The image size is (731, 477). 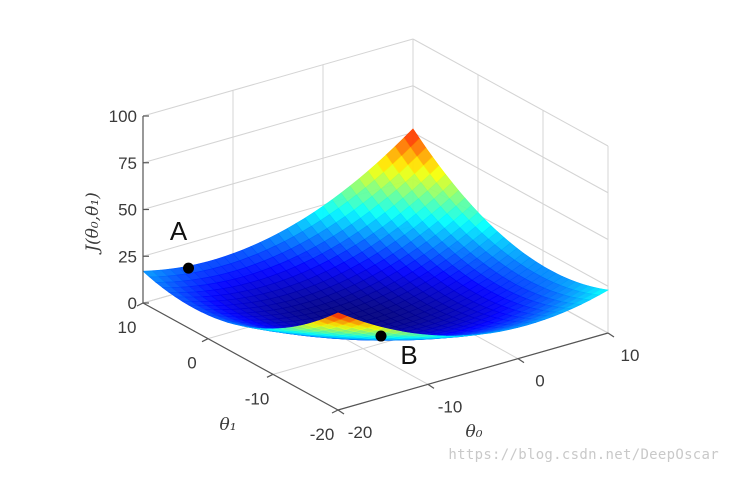 What do you see at coordinates (473, 371) in the screenshot?
I see `theta0-axis-line` at bounding box center [473, 371].